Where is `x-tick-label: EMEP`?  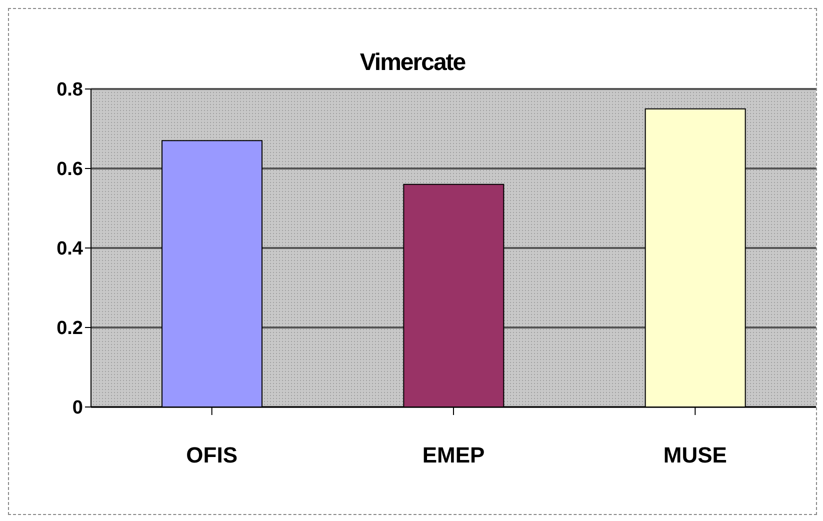
x-tick-label: EMEP is located at coordinates (453, 455).